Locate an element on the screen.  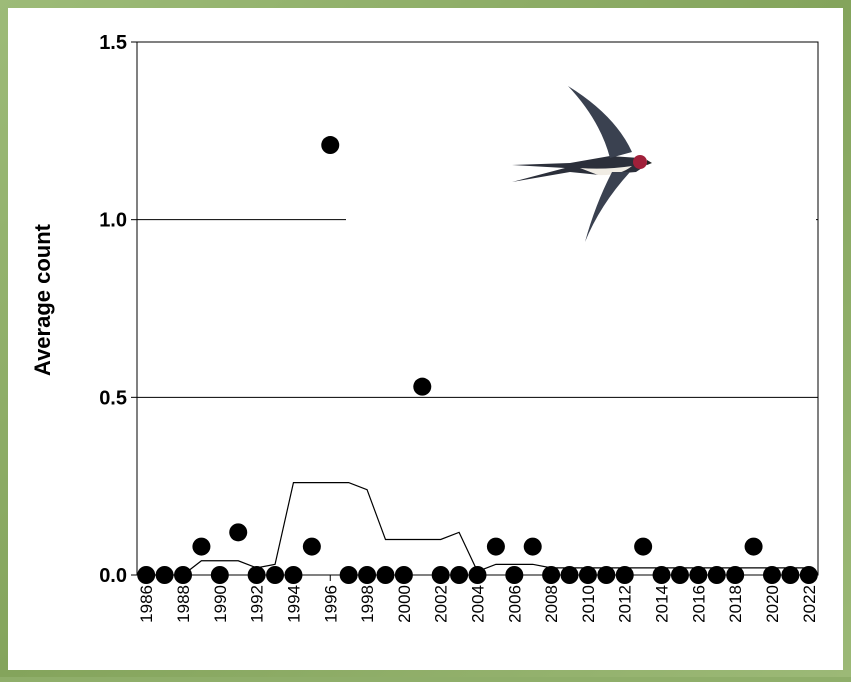
x-tick-label: 2010 is located at coordinates (588, 604).